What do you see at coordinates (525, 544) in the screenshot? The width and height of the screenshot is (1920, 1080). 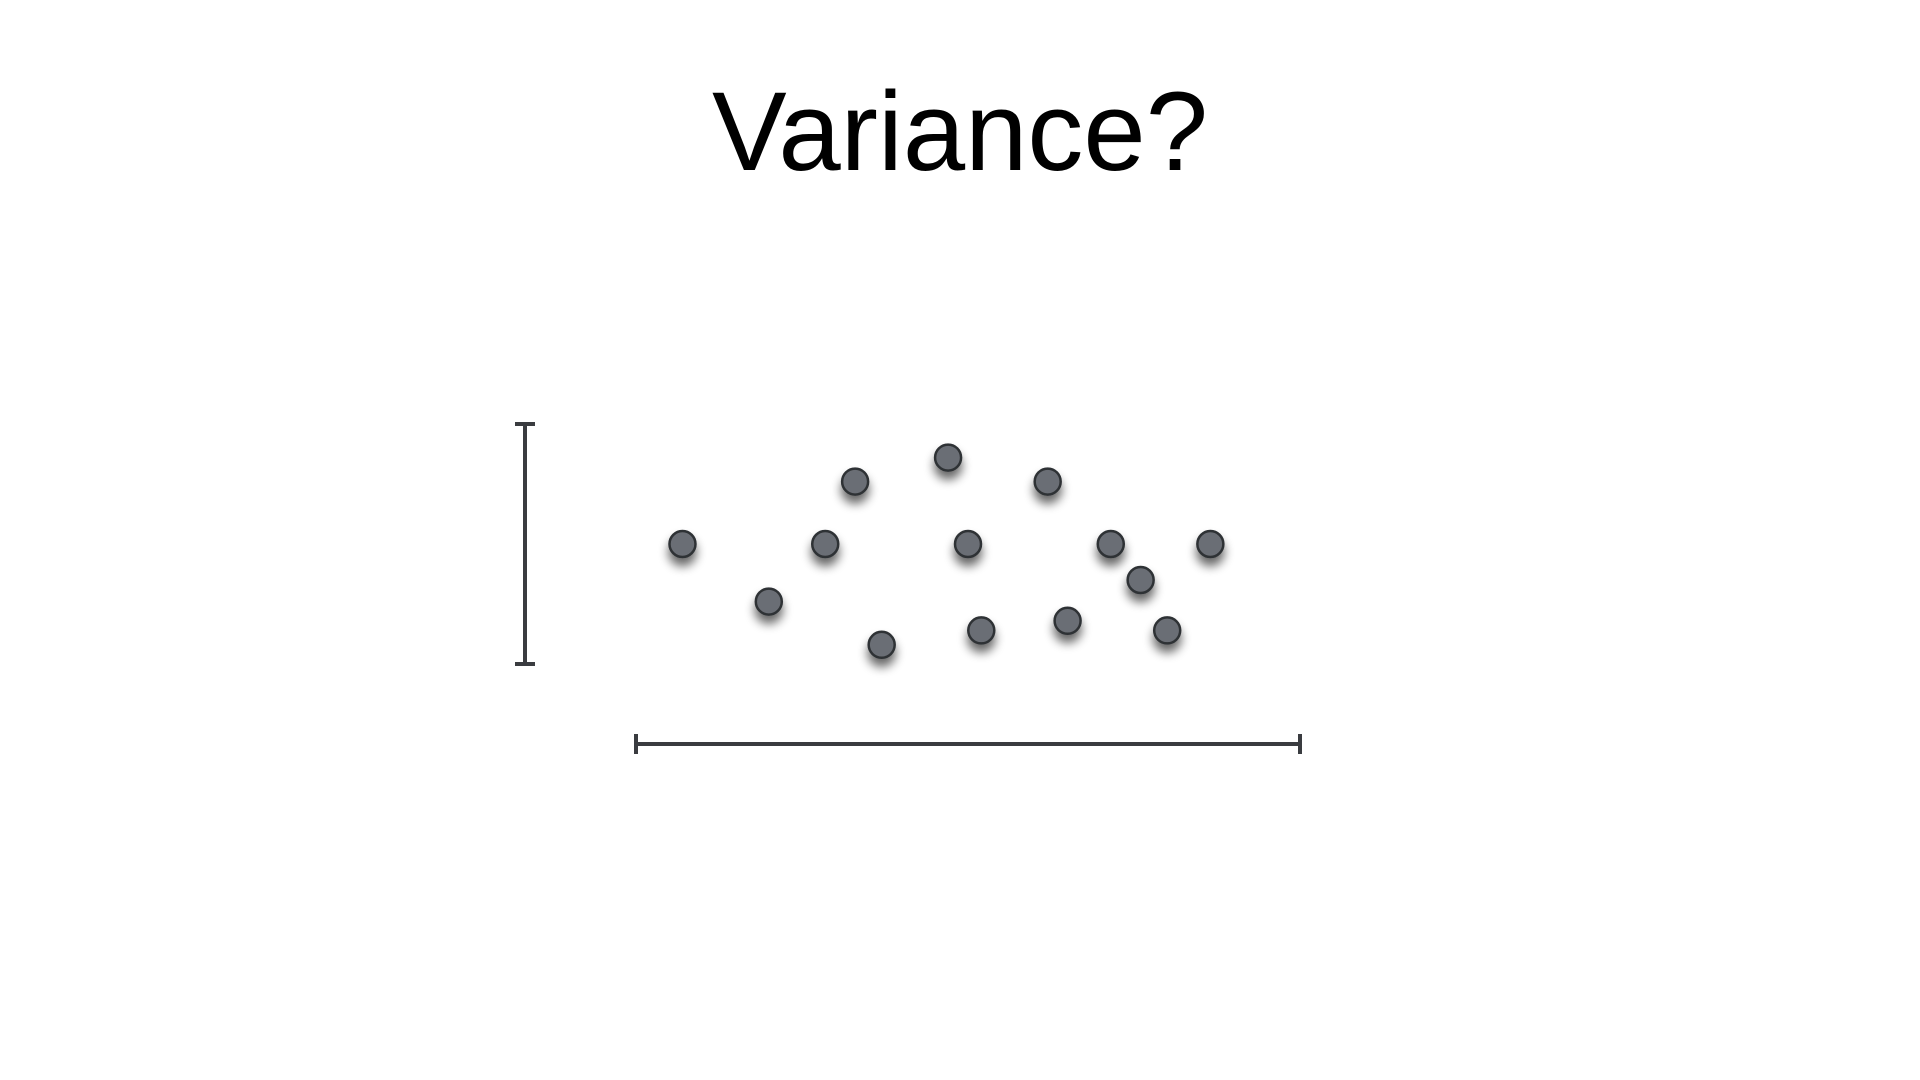 I see `vertical-spread-bracket` at bounding box center [525, 544].